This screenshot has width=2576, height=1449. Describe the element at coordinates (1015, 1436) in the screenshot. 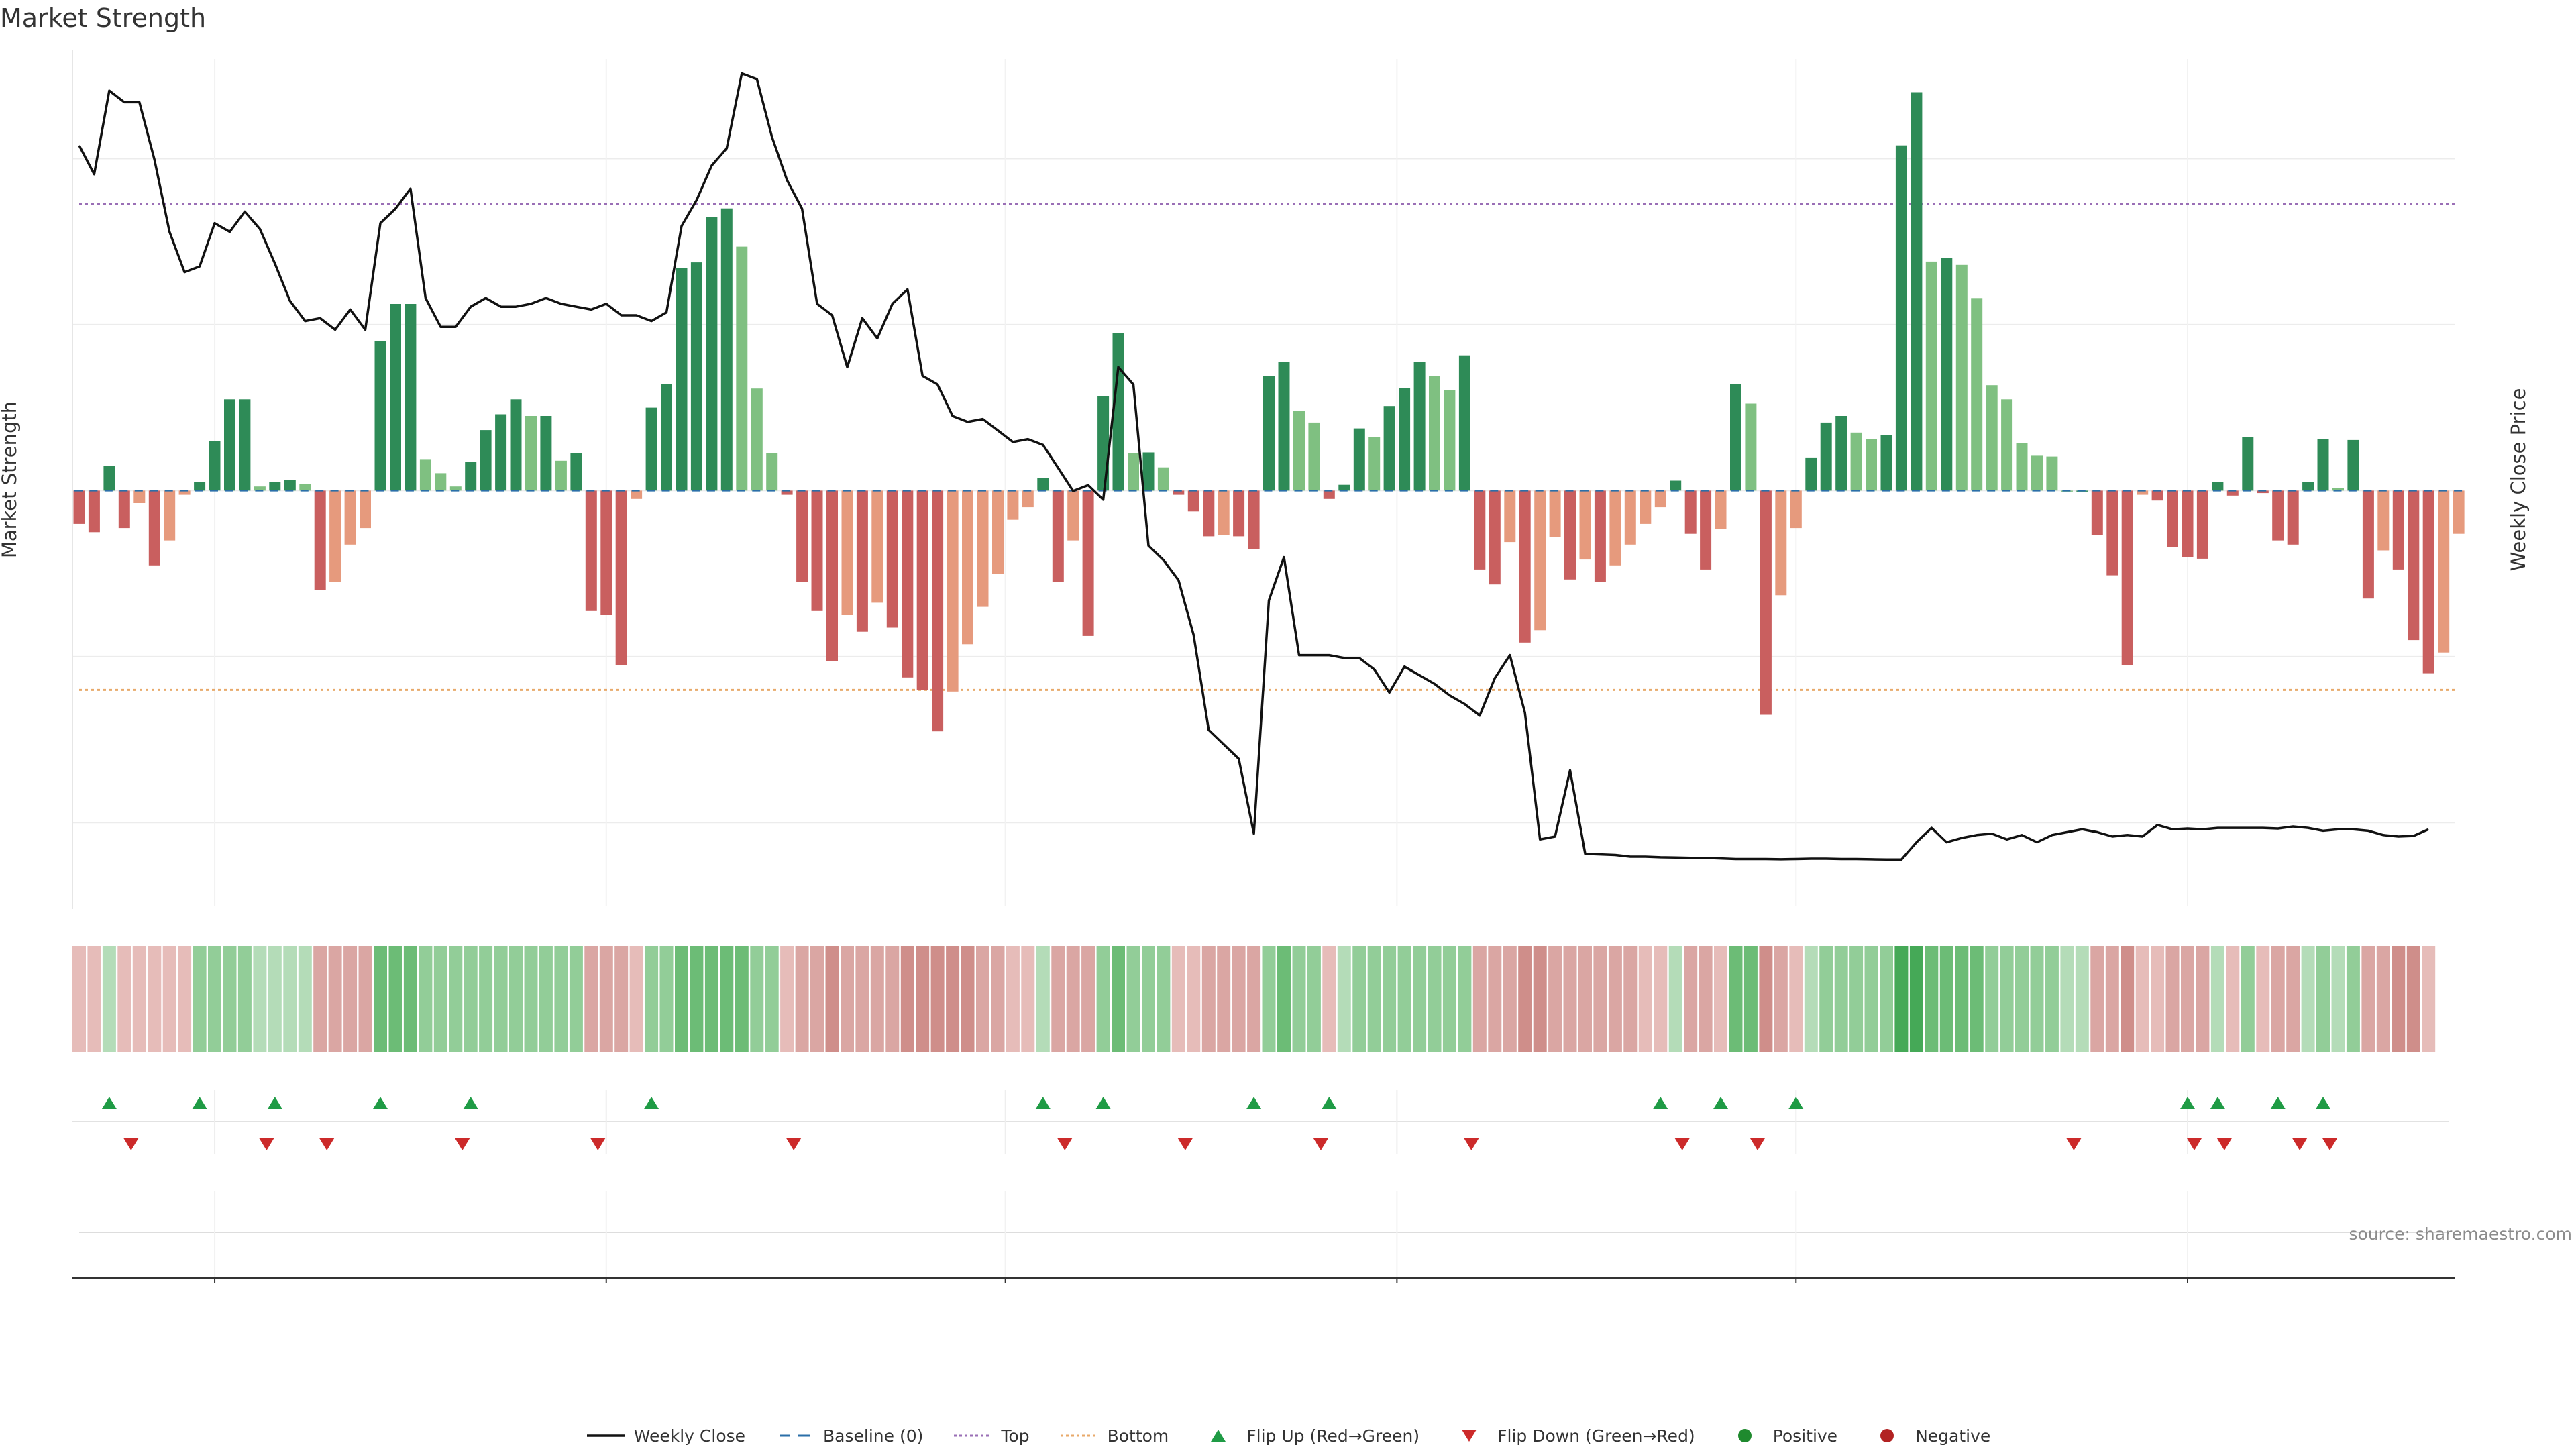

I see `legend-label: Top` at that location.